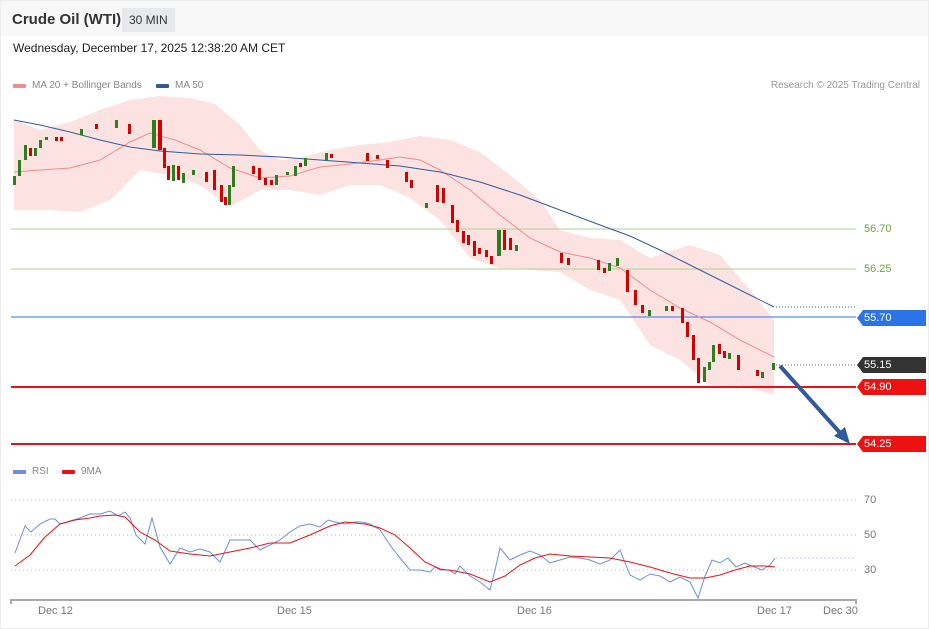 The image size is (929, 629). What do you see at coordinates (814, 404) in the screenshot?
I see `forecast-arrow-icon` at bounding box center [814, 404].